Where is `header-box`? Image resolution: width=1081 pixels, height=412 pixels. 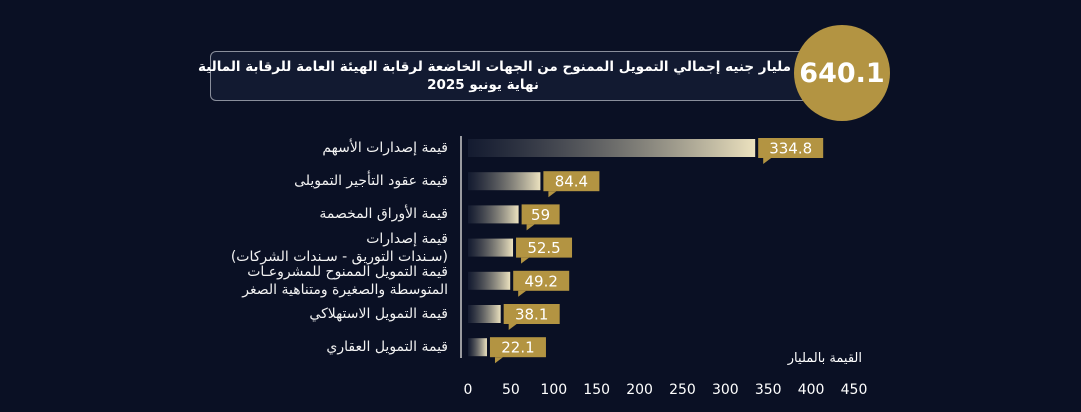
header-box is located at coordinates (521, 76).